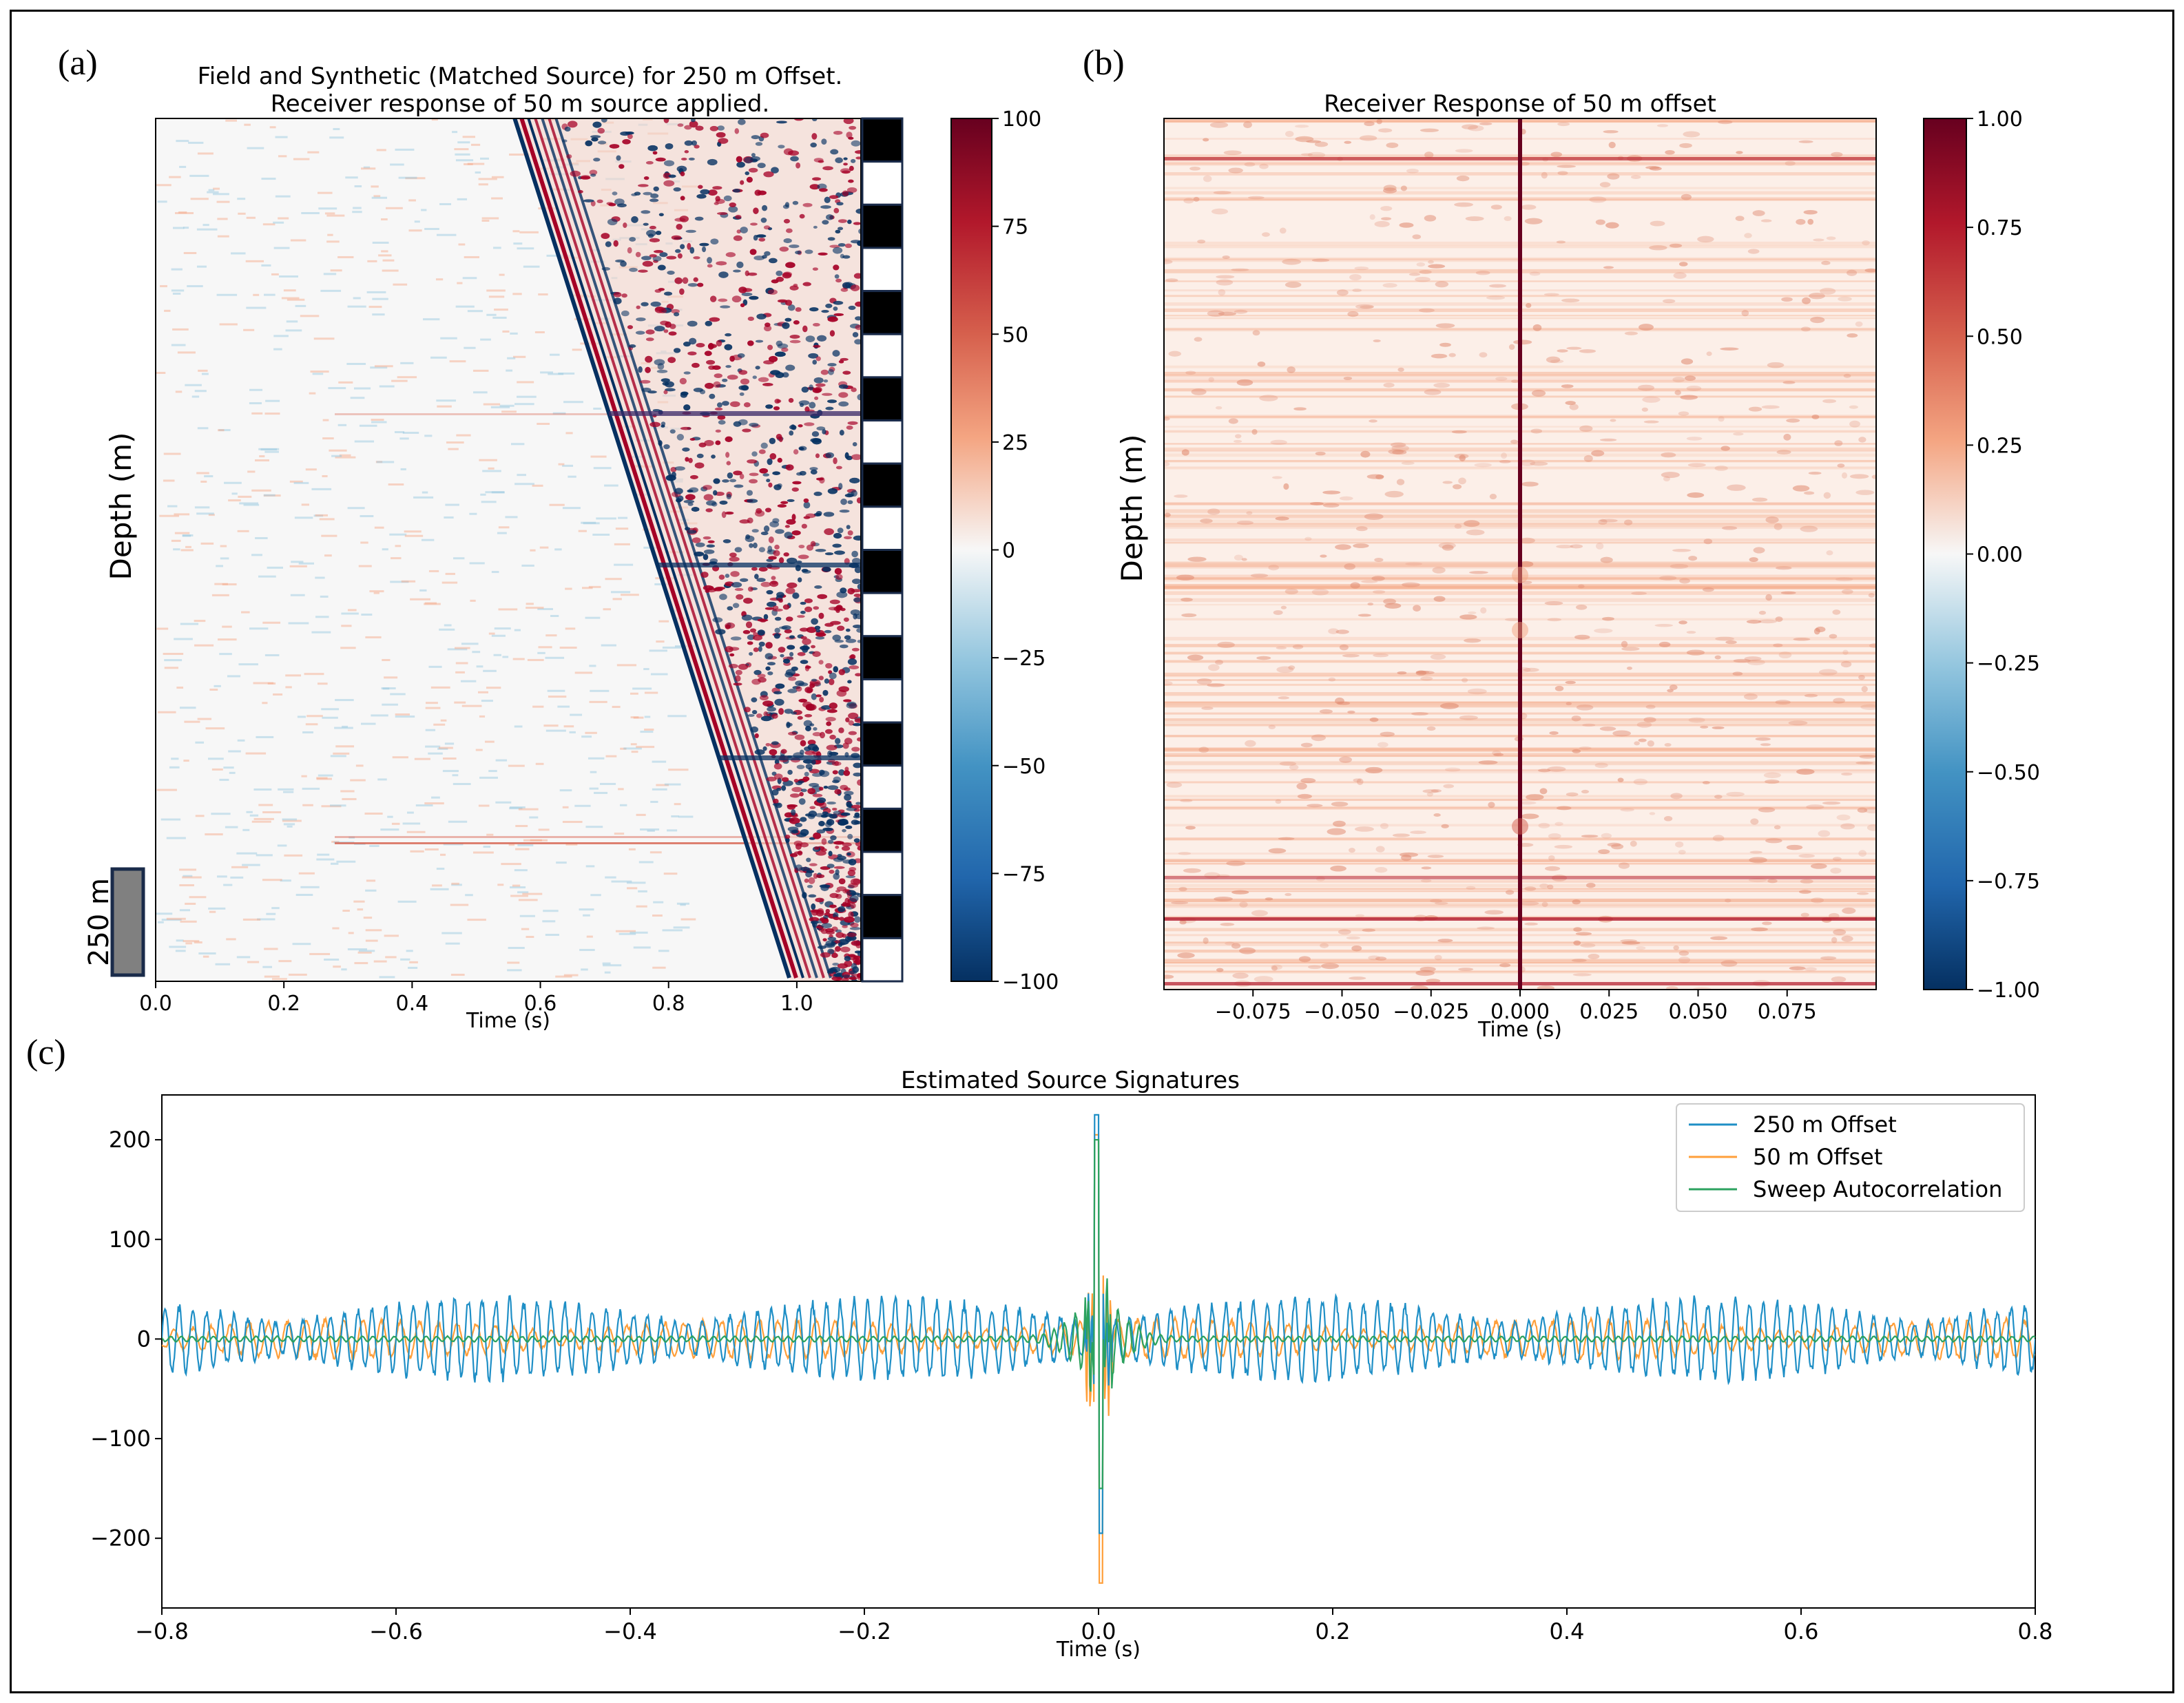 This screenshot has width=2184, height=1703. I want to click on panel-a-arrival-band, so click(679, 548).